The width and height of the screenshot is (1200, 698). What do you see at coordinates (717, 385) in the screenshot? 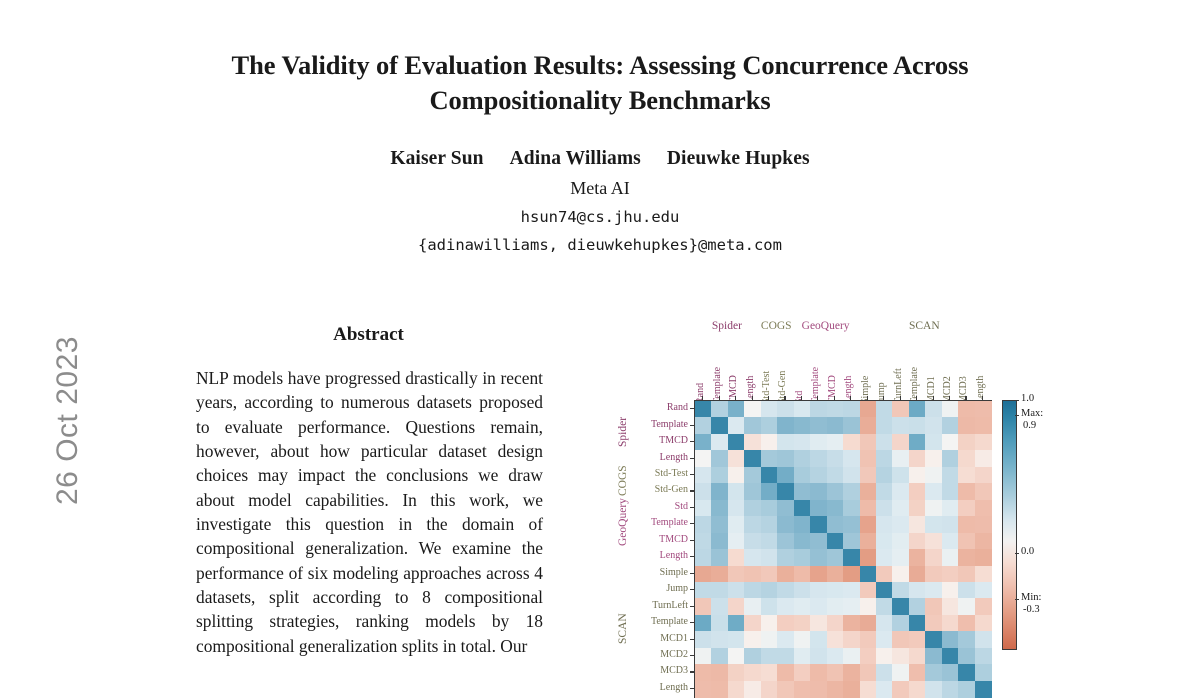
I see `x-tick-label: Template` at bounding box center [717, 385].